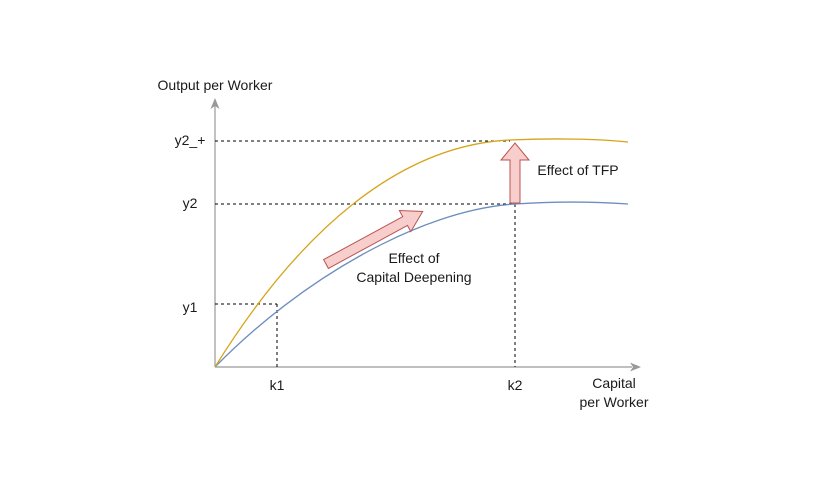 The width and height of the screenshot is (829, 503). I want to click on y-axis-arrowhead-icon, so click(215, 103).